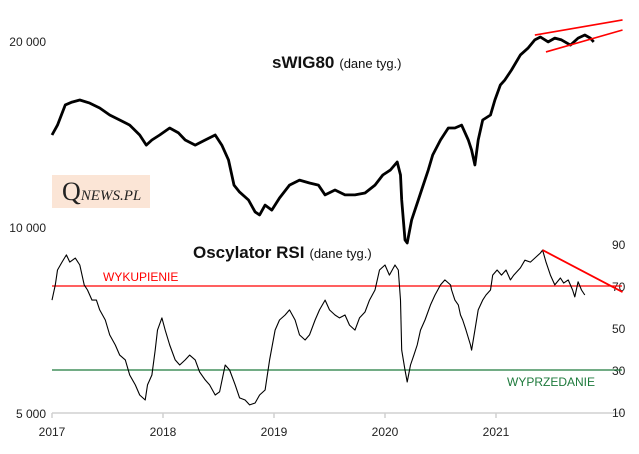 The width and height of the screenshot is (639, 454). I want to click on rsi-title: Oscylator RSI (dane tyg.), so click(282, 252).